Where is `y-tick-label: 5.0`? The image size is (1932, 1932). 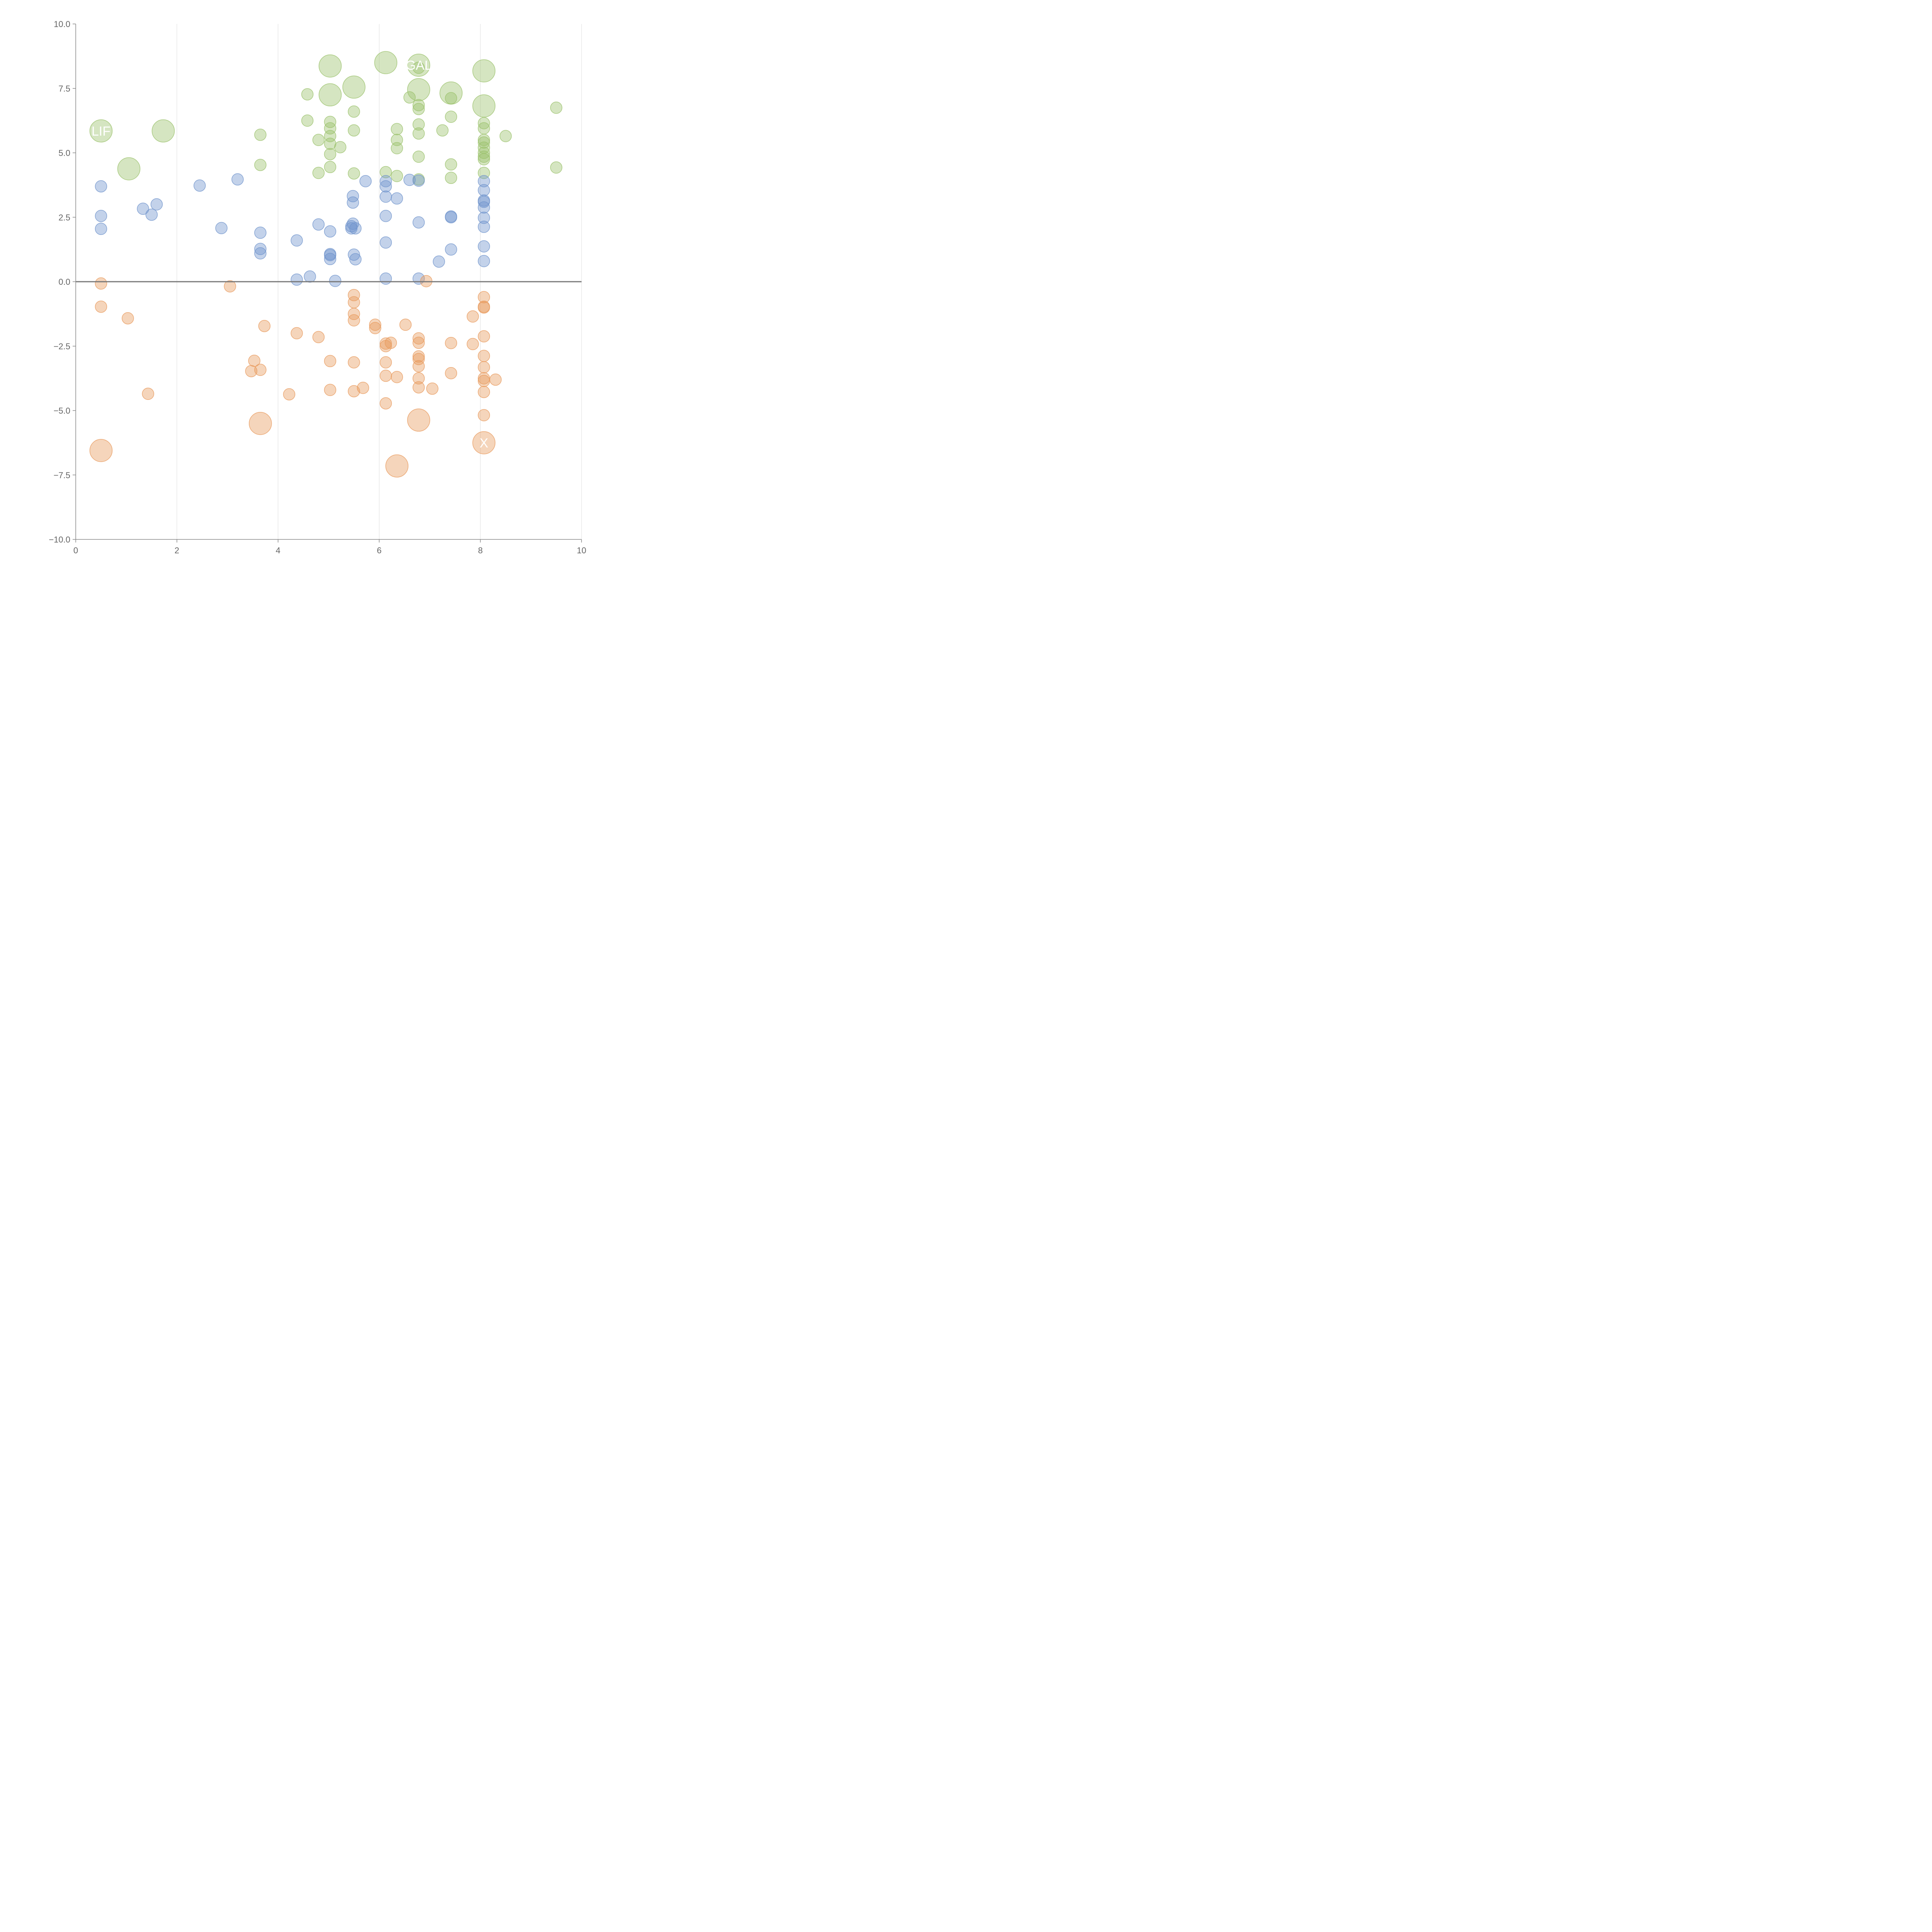 y-tick-label: 5.0 is located at coordinates (64, 153).